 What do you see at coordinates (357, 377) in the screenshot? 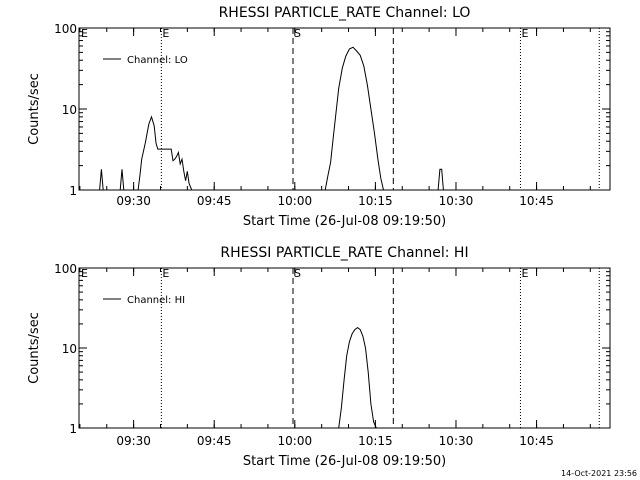
I see `series-line` at bounding box center [357, 377].